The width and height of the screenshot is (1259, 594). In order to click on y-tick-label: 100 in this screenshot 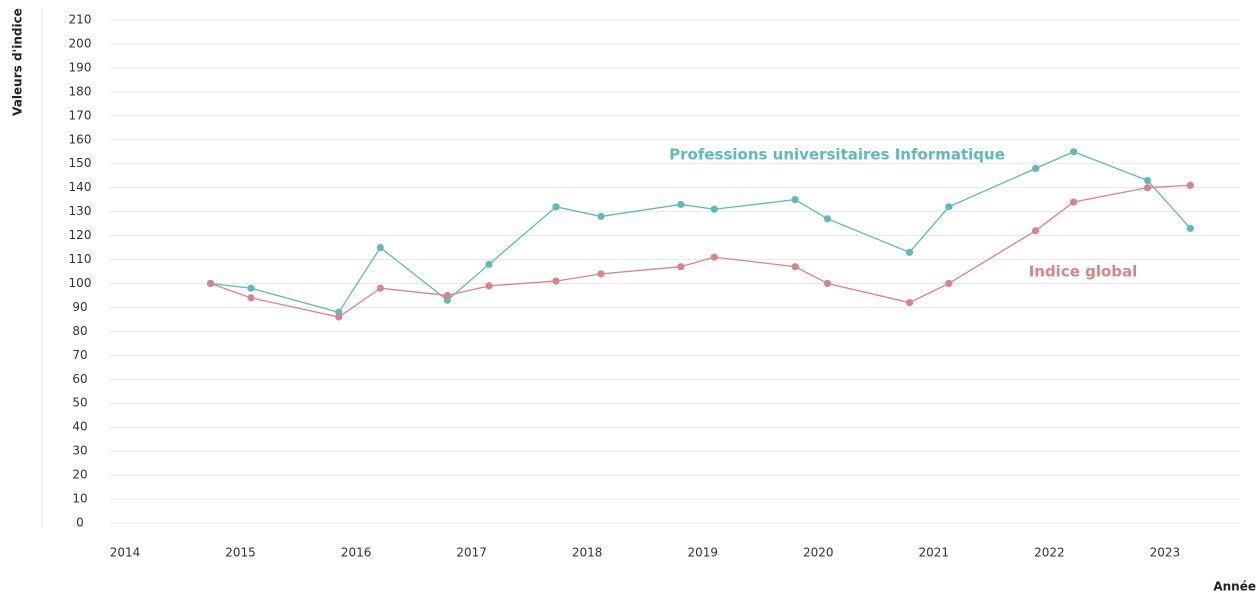, I will do `click(80, 283)`.